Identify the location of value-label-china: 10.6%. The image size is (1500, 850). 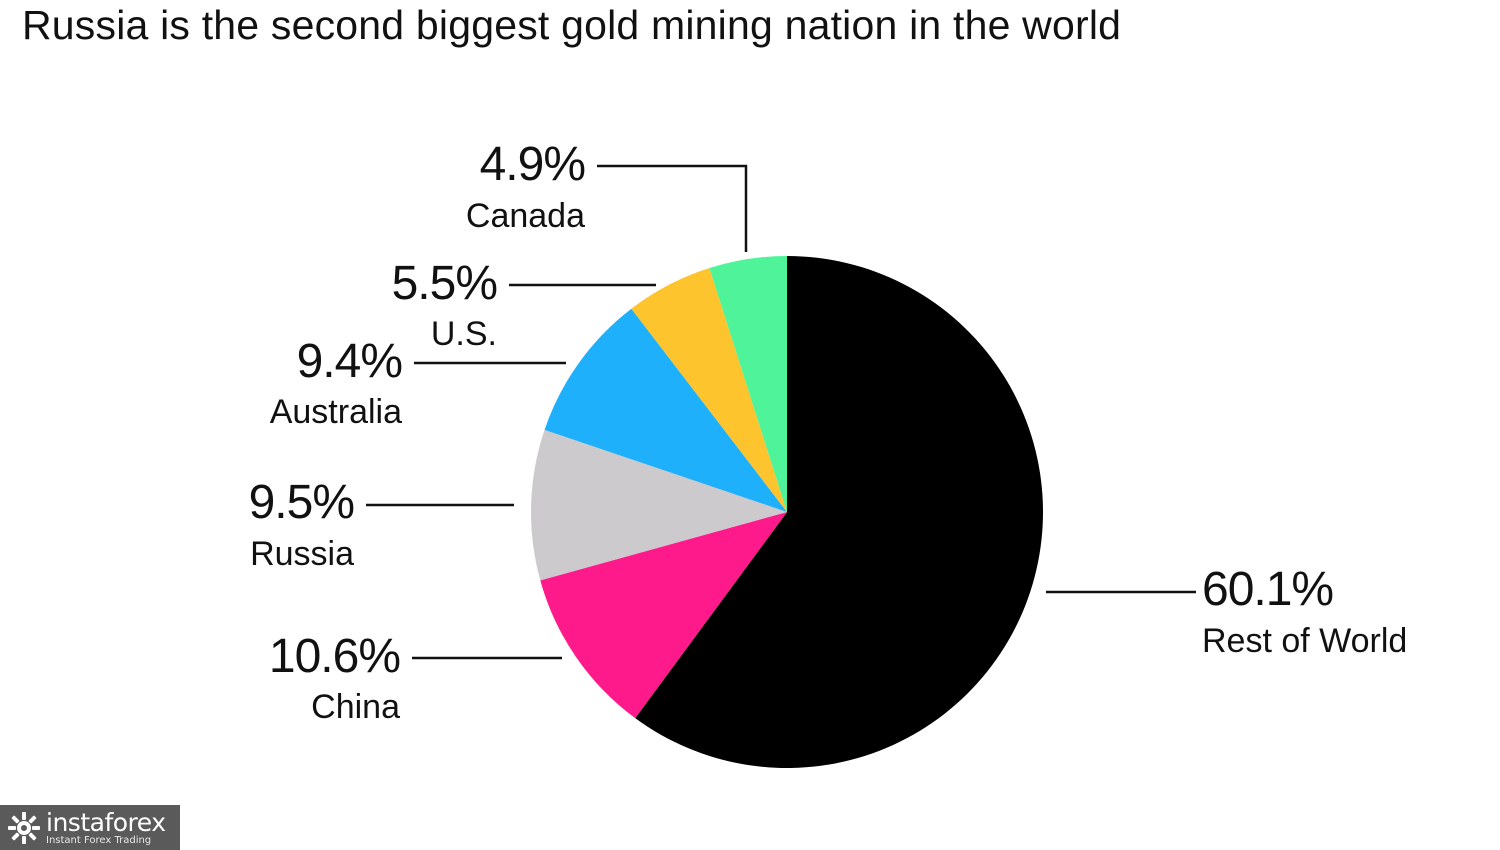
(334, 656).